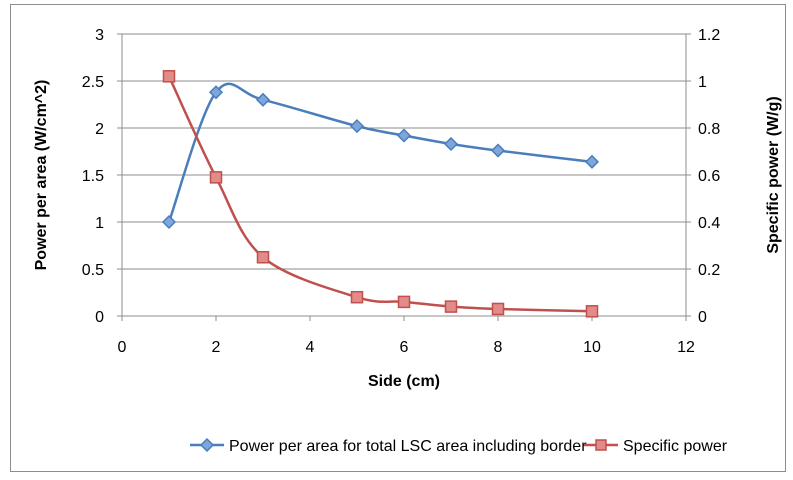  What do you see at coordinates (601, 445) in the screenshot?
I see `legend-marker-square` at bounding box center [601, 445].